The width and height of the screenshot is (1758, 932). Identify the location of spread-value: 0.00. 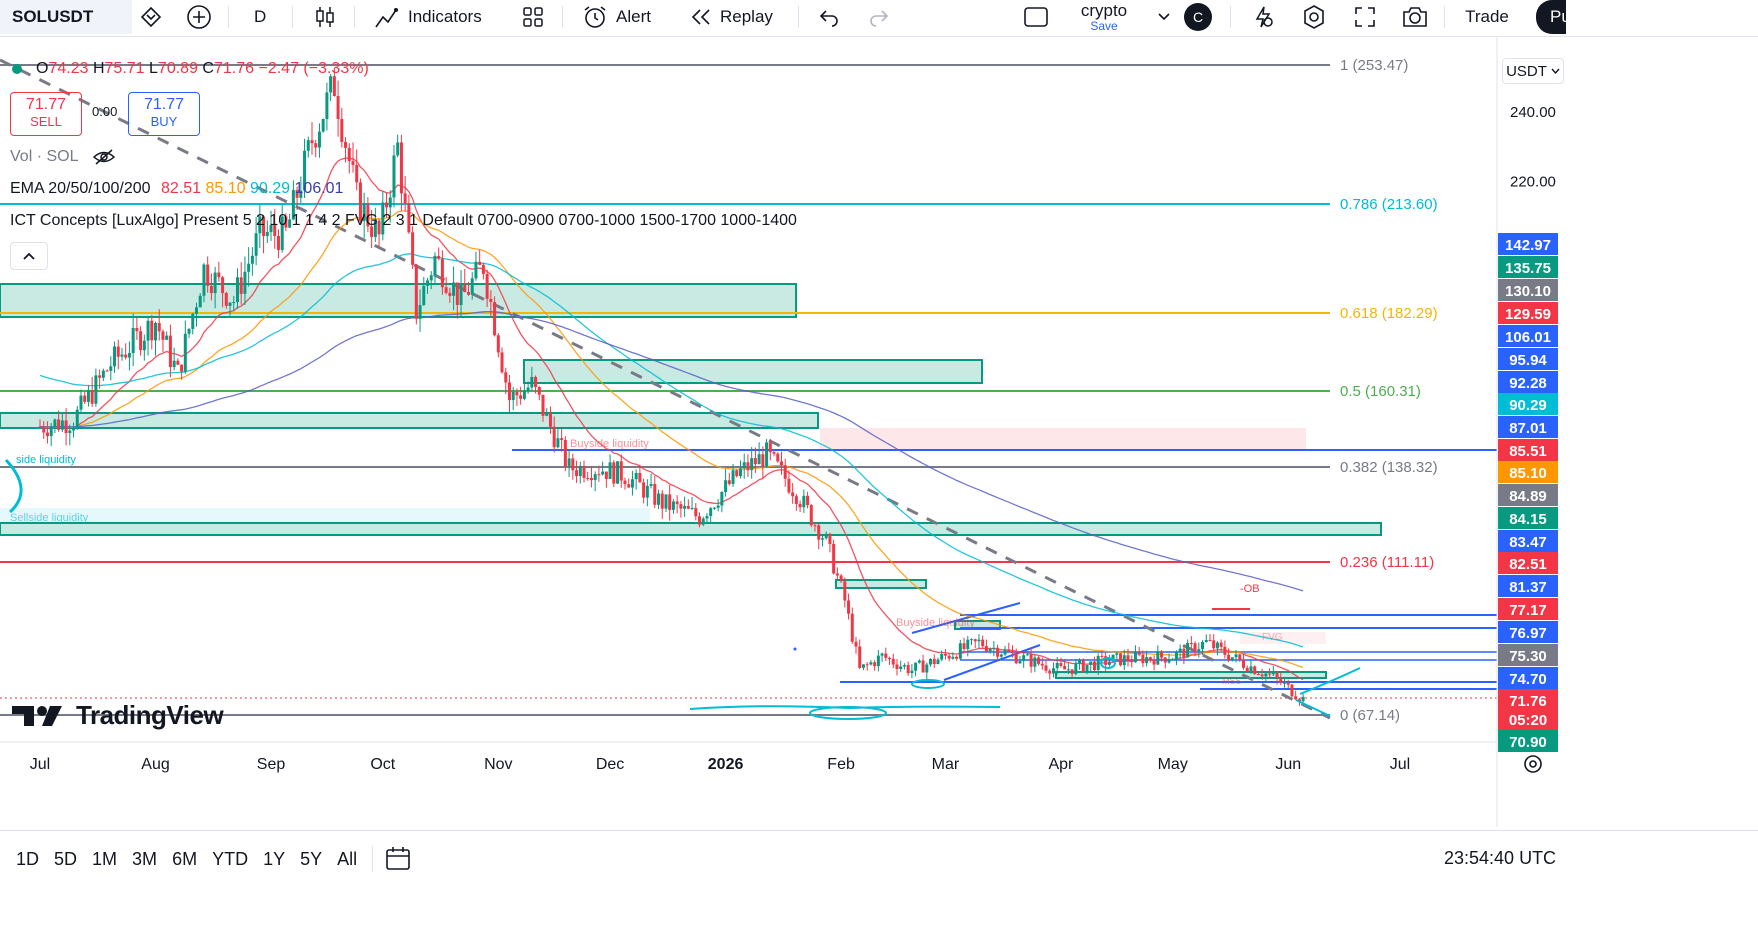
(105, 111).